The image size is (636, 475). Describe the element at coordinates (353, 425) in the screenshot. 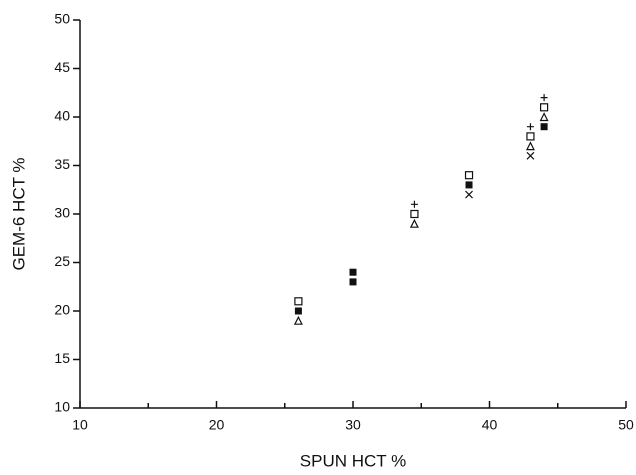

I see `x-tick-label: 30` at that location.